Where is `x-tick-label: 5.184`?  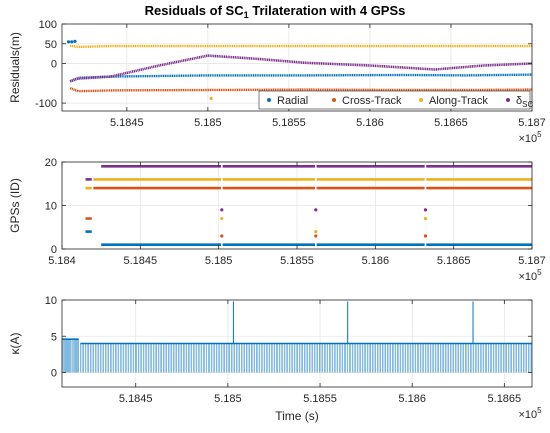 x-tick-label: 5.184 is located at coordinates (62, 261).